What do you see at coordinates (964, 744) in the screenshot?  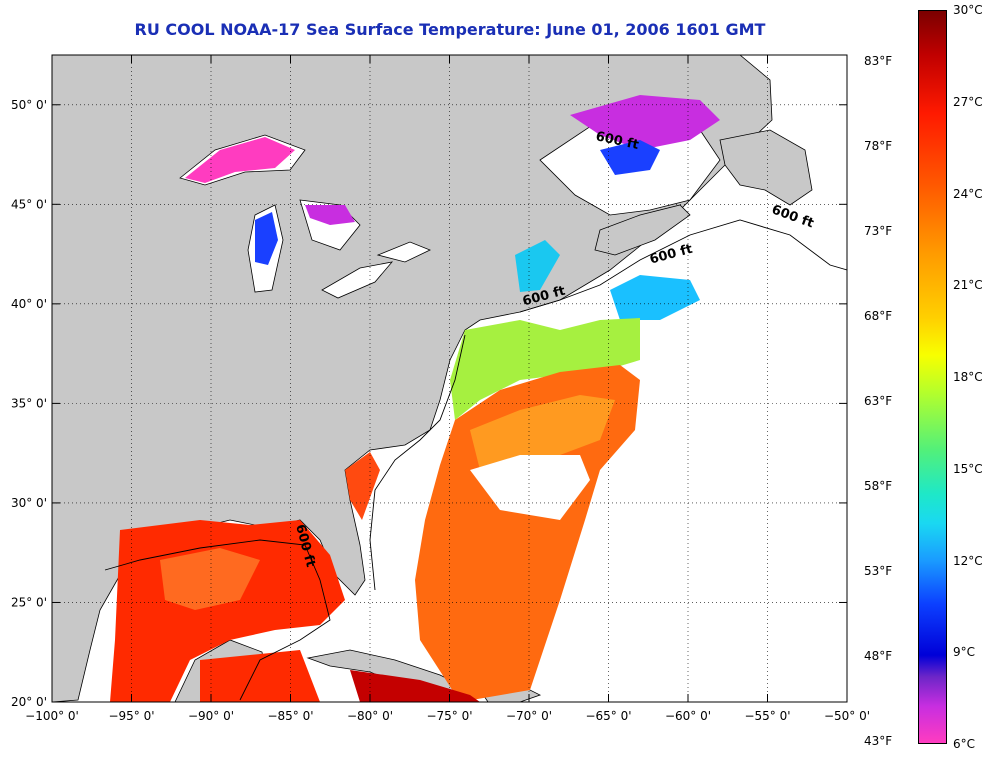 I see `colorbar-celsius-label: 6°C` at bounding box center [964, 744].